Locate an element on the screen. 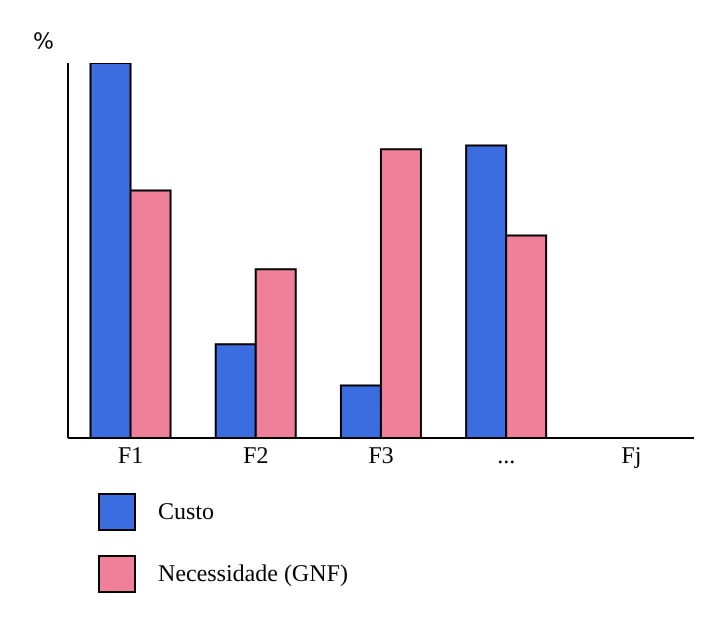 This screenshot has height=638, width=722. x-tick-label: F1 is located at coordinates (131, 456).